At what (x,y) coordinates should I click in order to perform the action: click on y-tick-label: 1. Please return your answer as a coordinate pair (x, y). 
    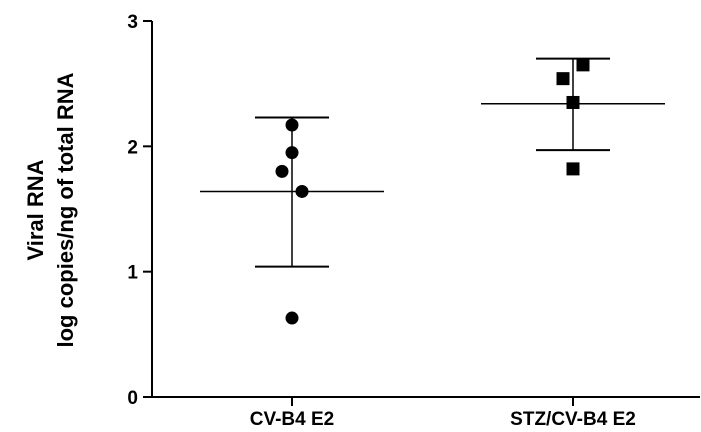
    Looking at the image, I should click on (132, 273).